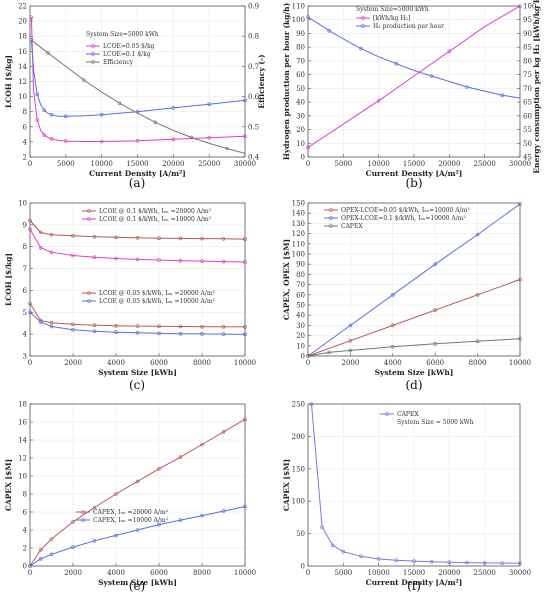  What do you see at coordinates (131, 520) in the screenshot?
I see `legend-label: CAPEX, Iₑₙ =10000 A/m²` at bounding box center [131, 520].